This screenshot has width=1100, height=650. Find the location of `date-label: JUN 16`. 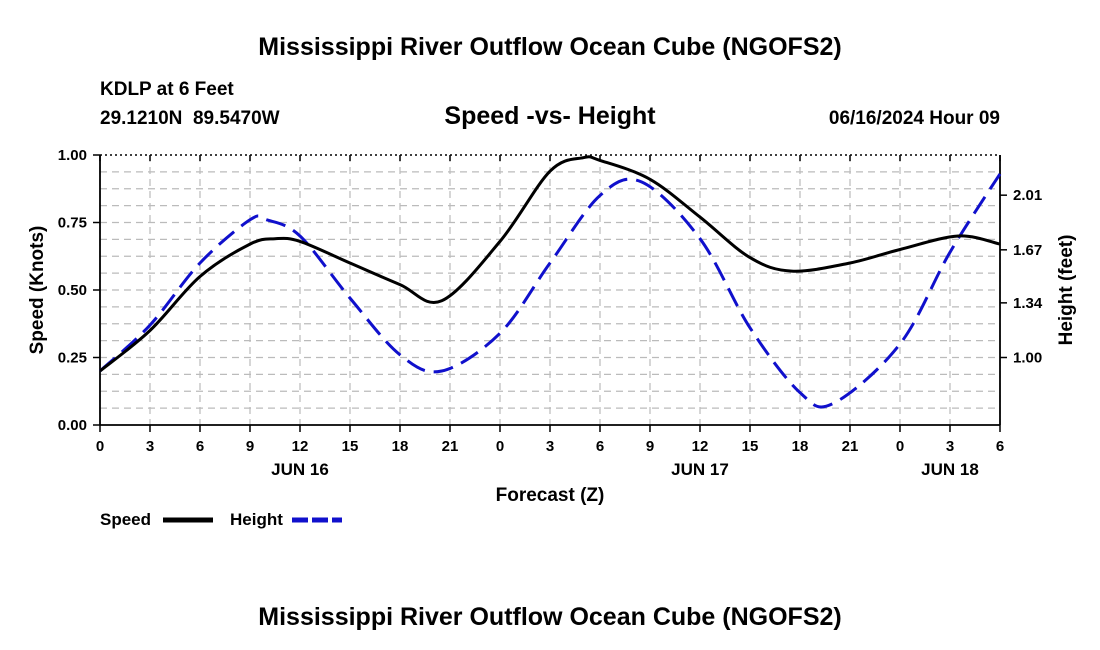

date-label: JUN 16 is located at coordinates (300, 469).